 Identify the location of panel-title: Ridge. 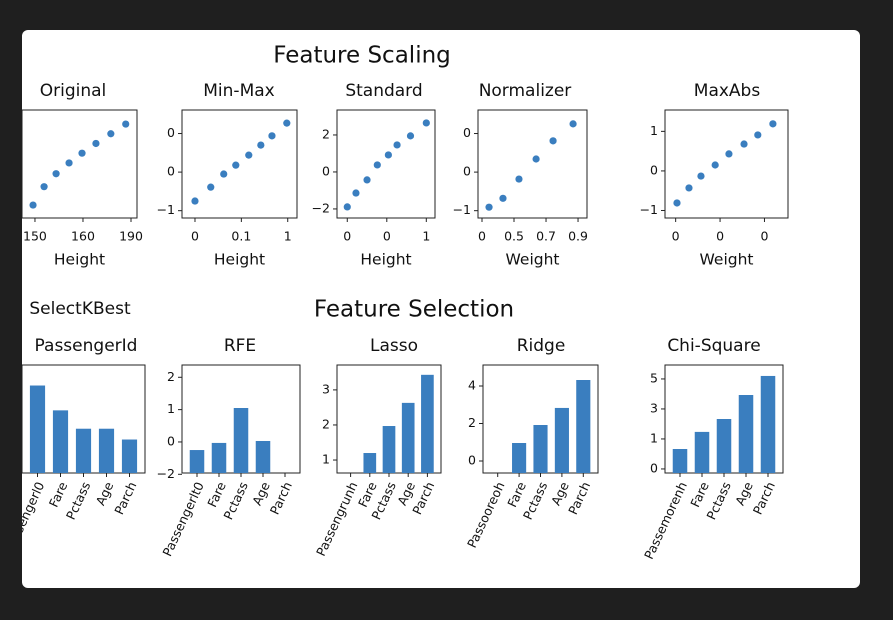
(541, 346).